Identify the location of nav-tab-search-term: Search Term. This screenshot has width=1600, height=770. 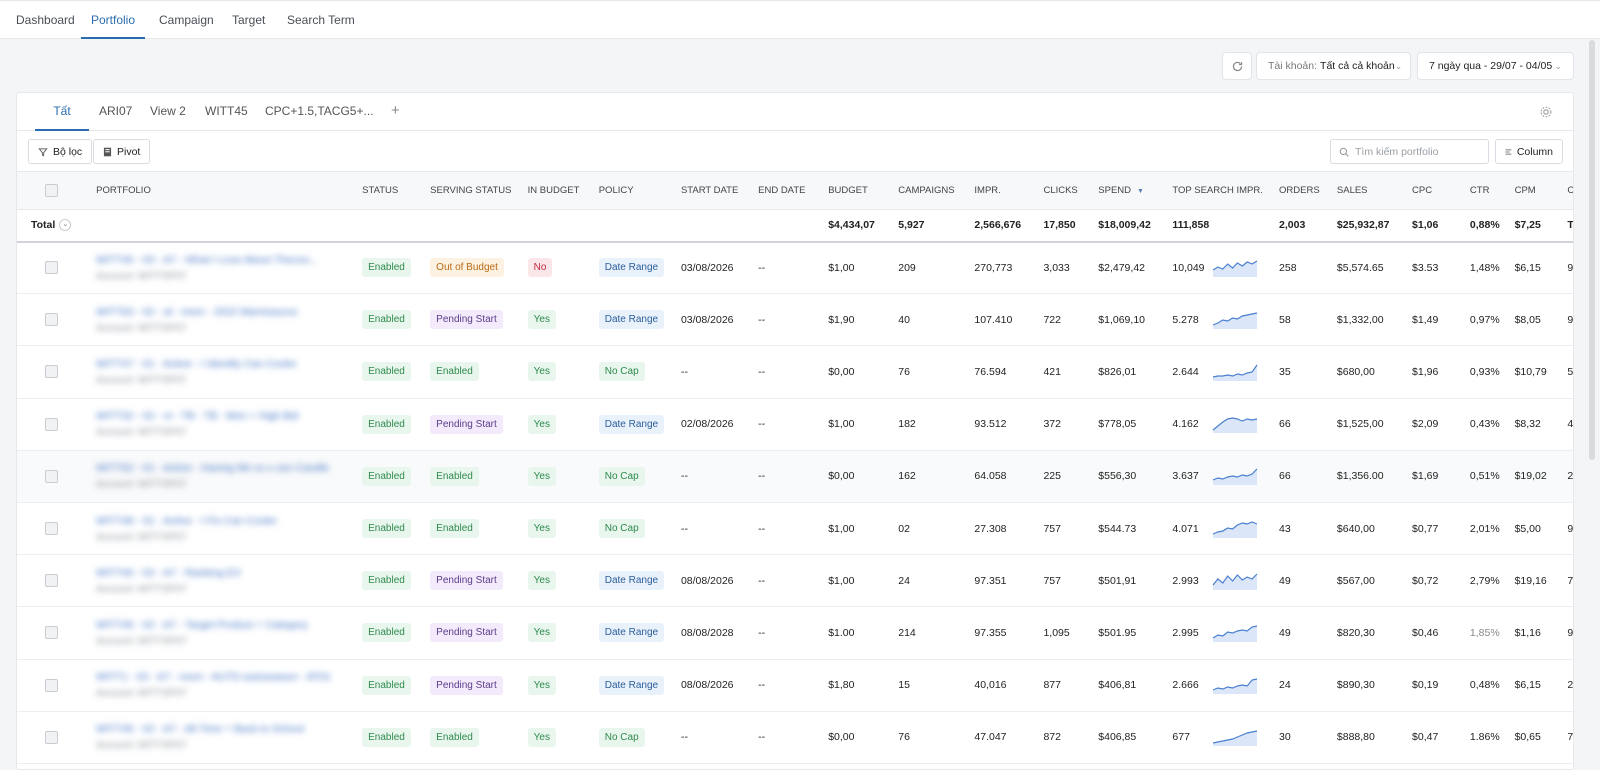
(321, 20).